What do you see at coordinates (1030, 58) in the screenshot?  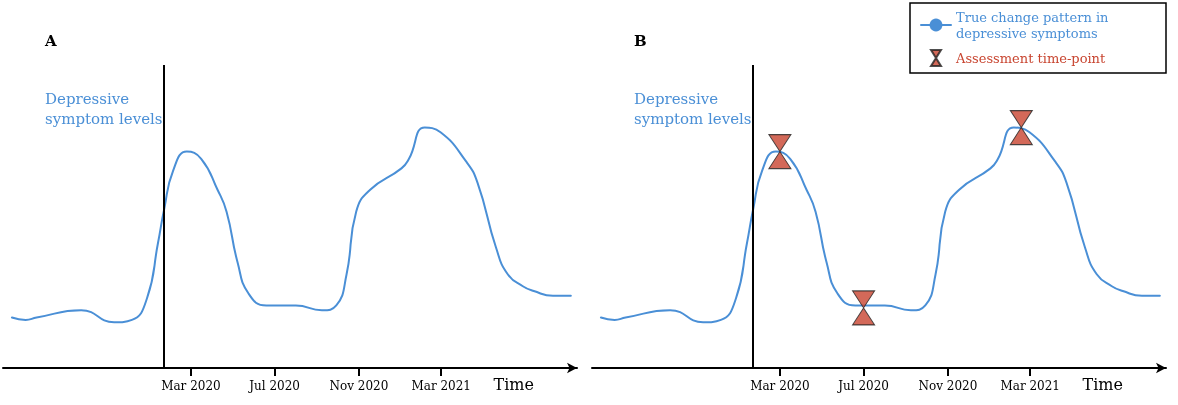 I see `legend-label: Assessment time-point` at bounding box center [1030, 58].